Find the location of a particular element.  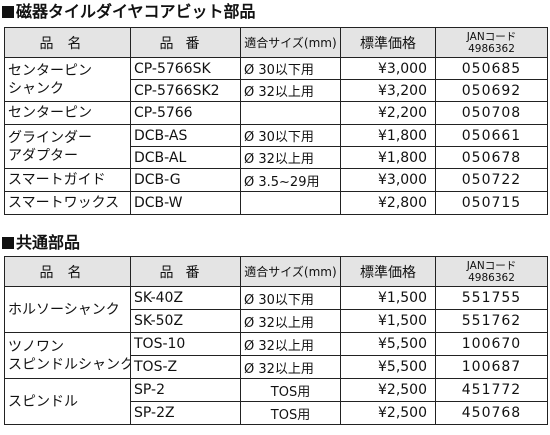

jan-code: 100687 is located at coordinates (491, 367).